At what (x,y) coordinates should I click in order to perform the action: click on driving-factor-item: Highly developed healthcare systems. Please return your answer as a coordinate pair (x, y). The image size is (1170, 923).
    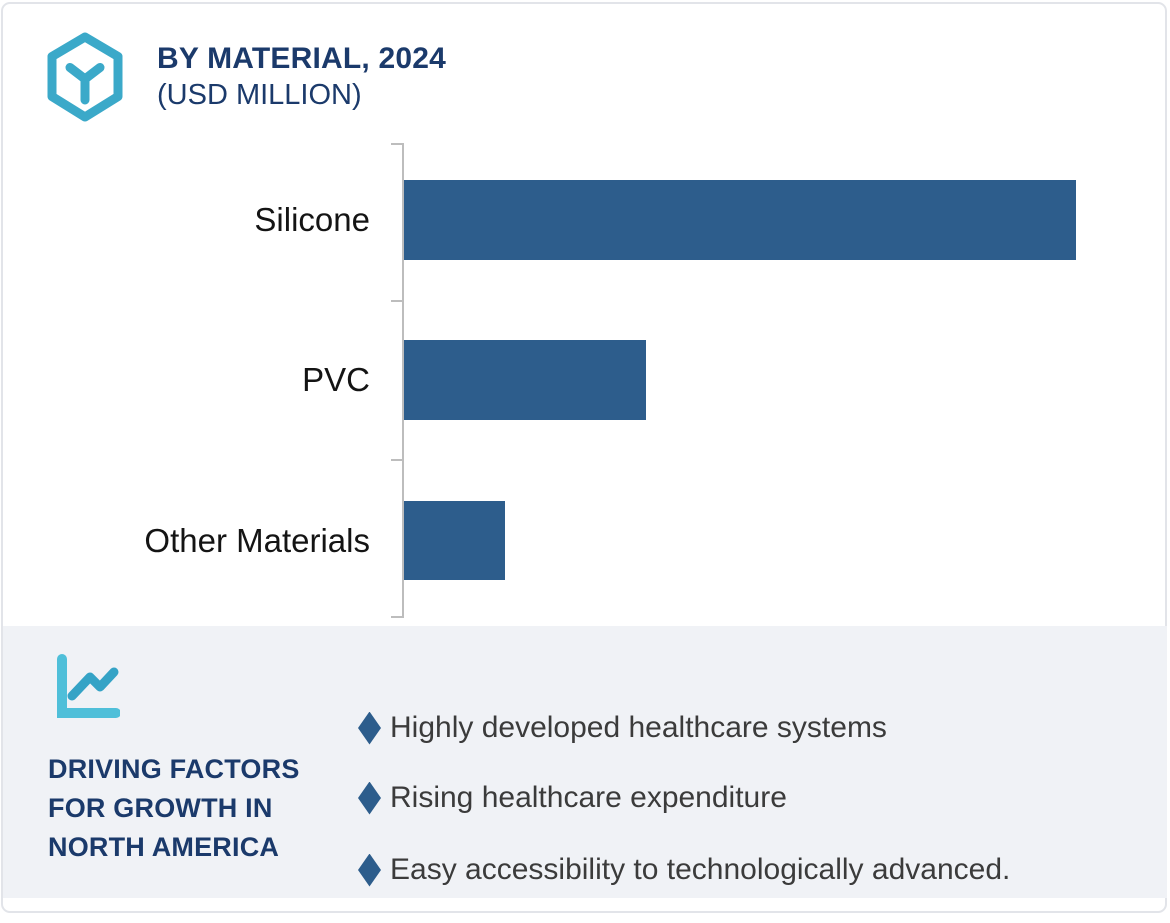
    Looking at the image, I should click on (622, 728).